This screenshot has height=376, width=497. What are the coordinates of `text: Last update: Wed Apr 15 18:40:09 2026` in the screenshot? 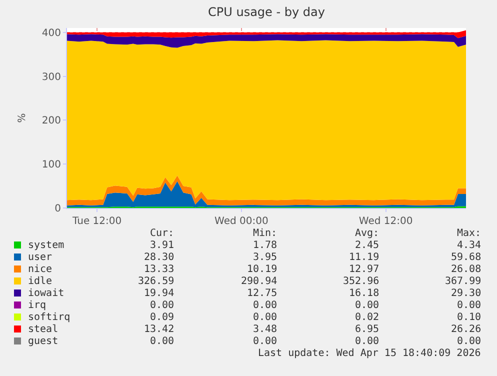 It's located at (369, 353).